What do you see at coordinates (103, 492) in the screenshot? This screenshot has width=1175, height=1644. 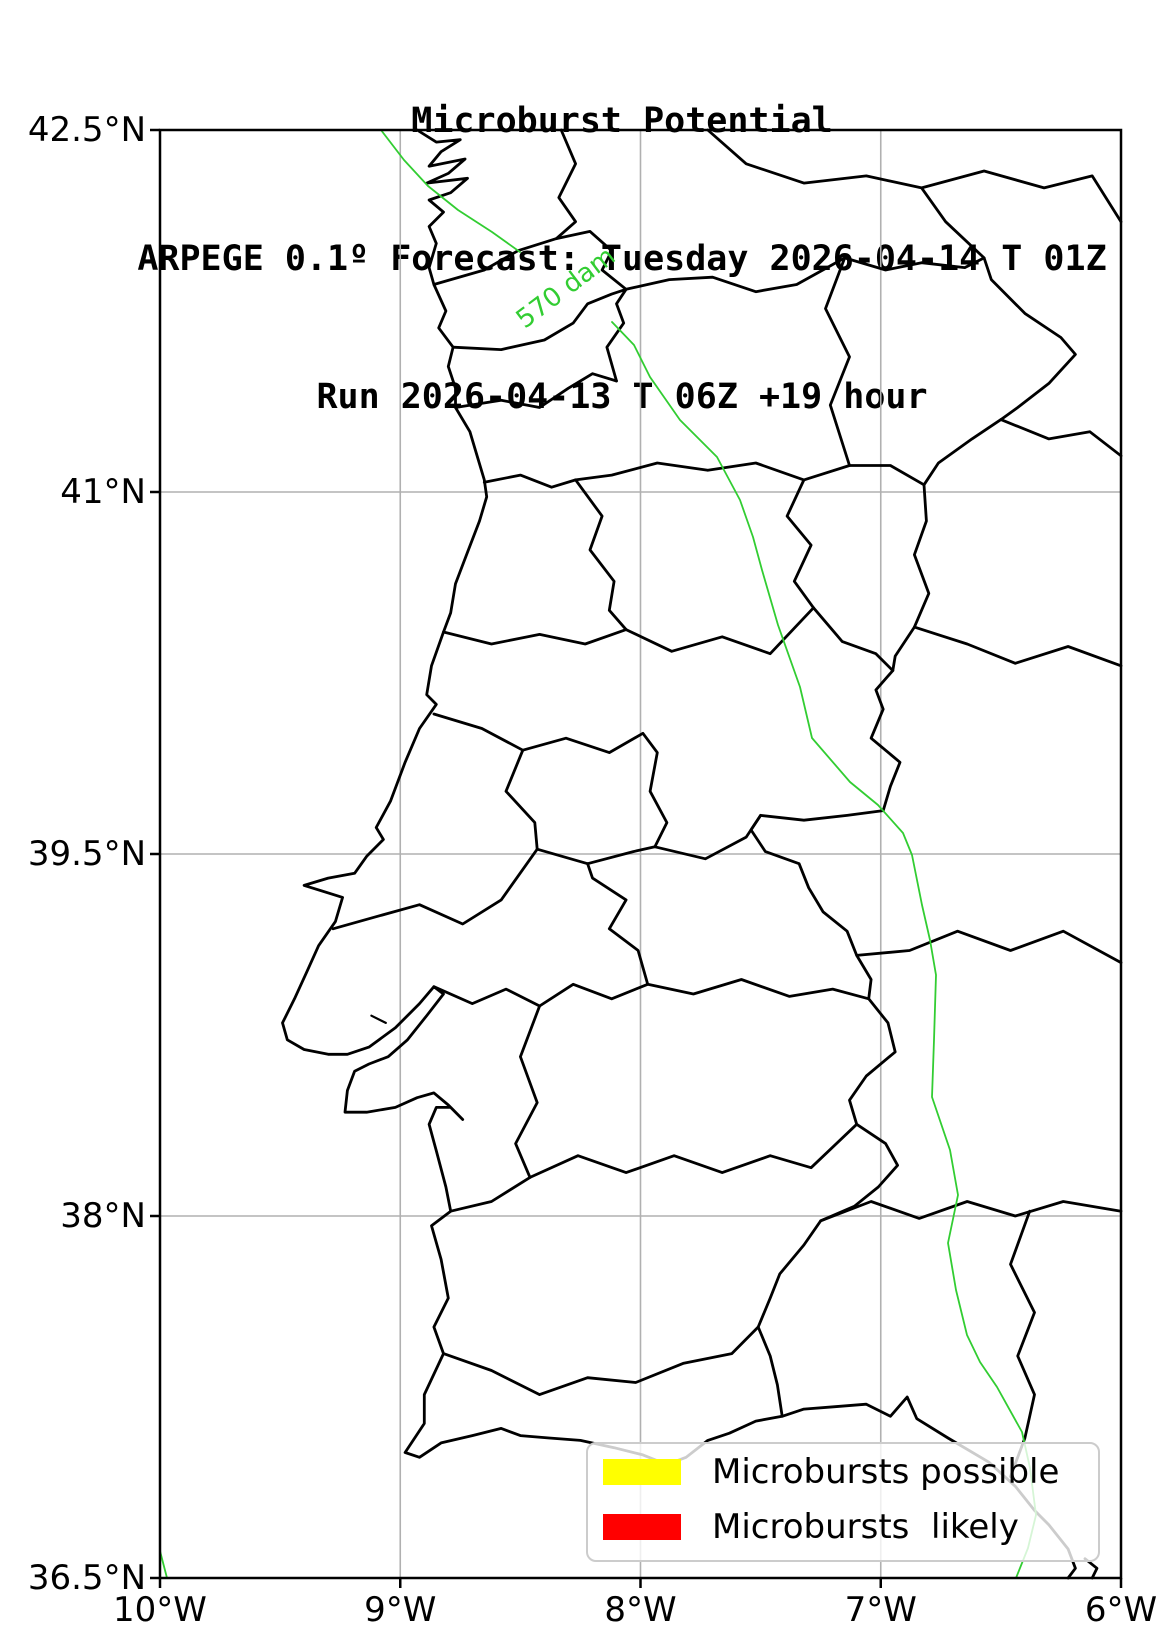 I see `y-tick-label: 41°N` at bounding box center [103, 492].